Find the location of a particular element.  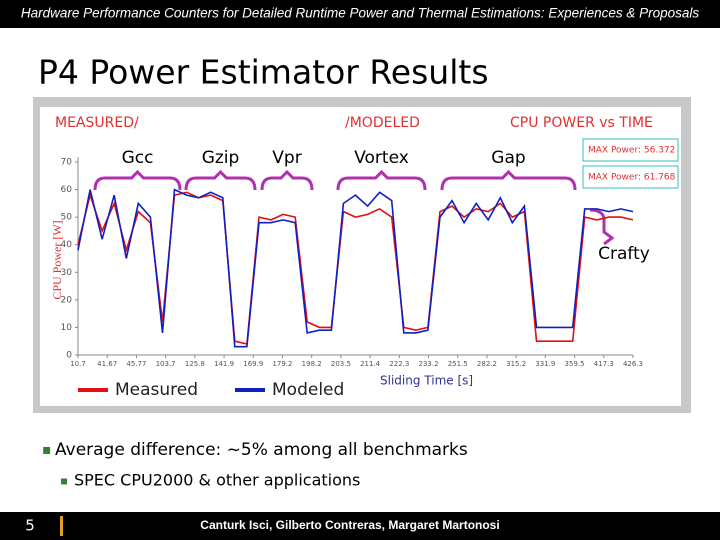

slide-title: P4 Power Estimator Results is located at coordinates (263, 72).